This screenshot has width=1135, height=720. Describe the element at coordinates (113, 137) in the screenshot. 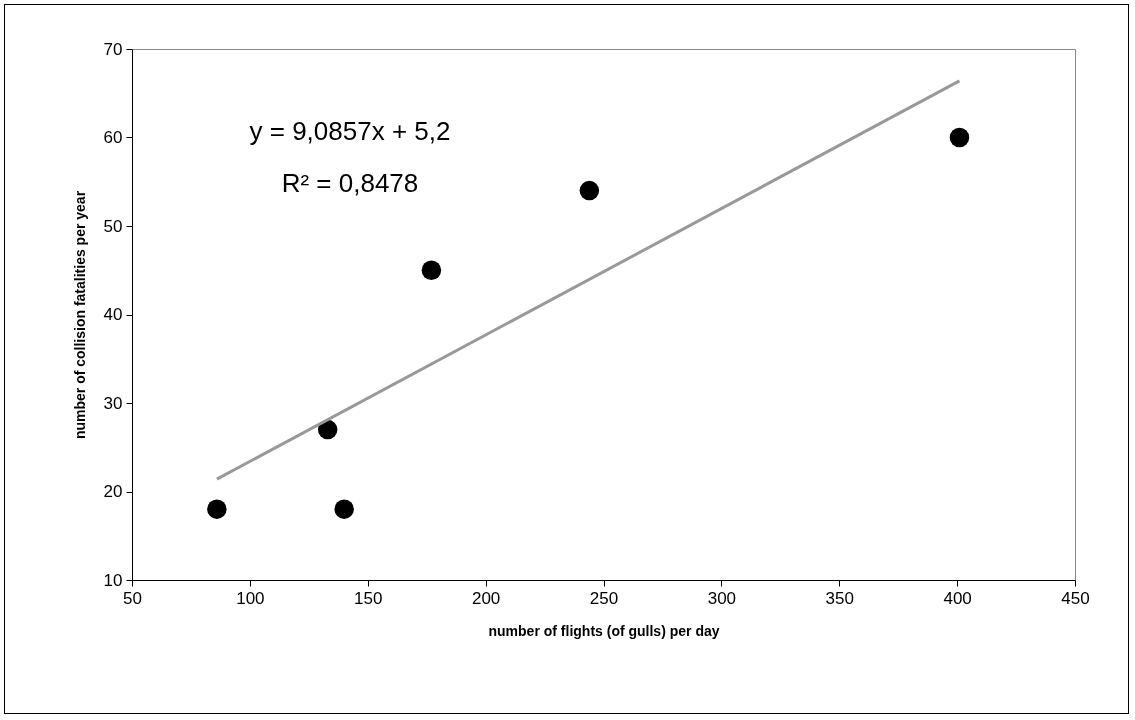

I see `y-tick-label: 60` at that location.